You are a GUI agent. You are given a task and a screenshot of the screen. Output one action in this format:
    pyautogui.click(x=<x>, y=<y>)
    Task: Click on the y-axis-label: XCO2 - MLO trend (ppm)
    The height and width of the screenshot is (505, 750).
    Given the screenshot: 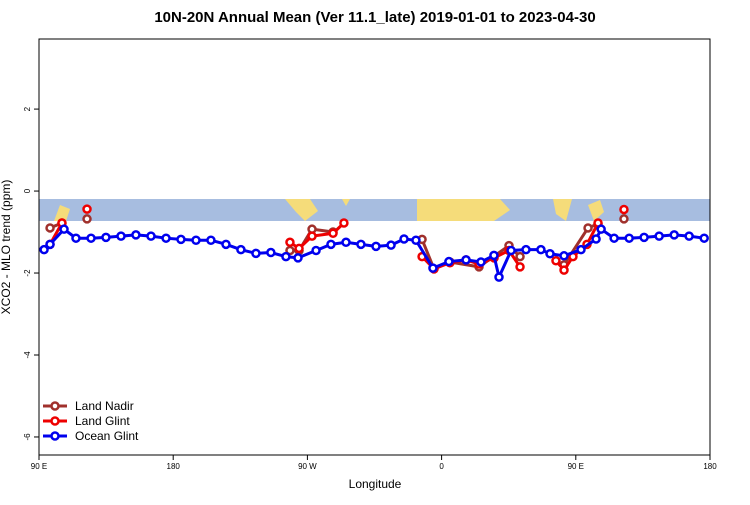 What is the action you would take?
    pyautogui.click(x=6, y=247)
    